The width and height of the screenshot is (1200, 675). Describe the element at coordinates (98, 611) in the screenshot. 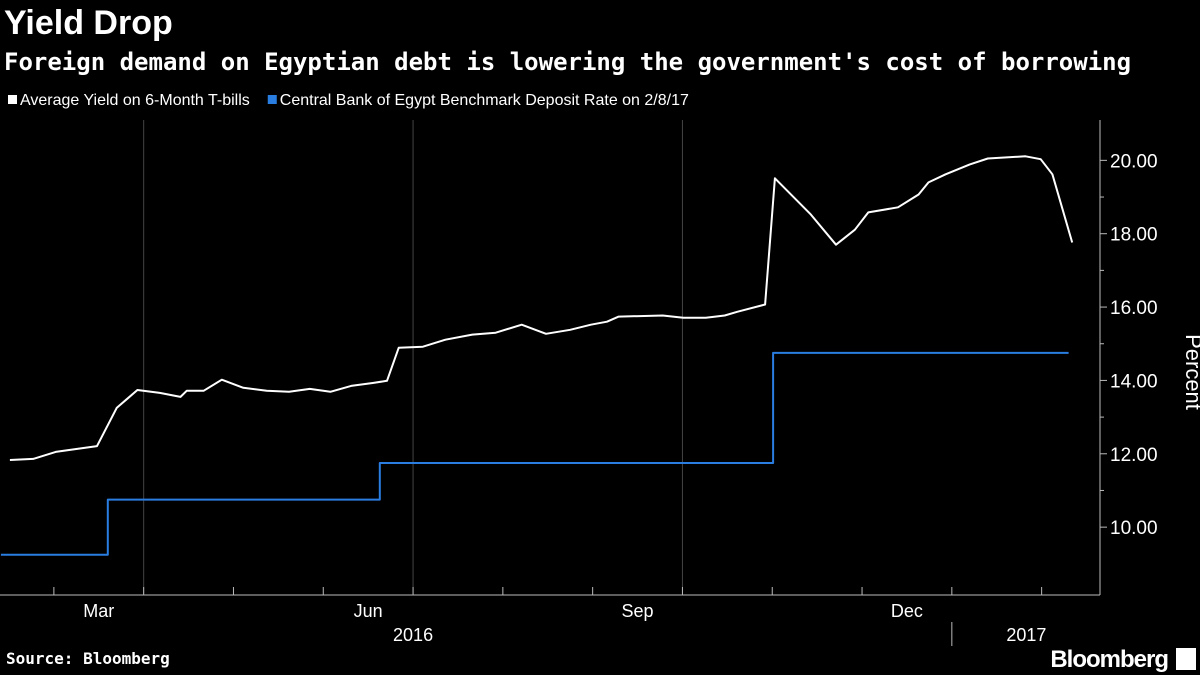

I see `x-tick-label: Mar` at that location.